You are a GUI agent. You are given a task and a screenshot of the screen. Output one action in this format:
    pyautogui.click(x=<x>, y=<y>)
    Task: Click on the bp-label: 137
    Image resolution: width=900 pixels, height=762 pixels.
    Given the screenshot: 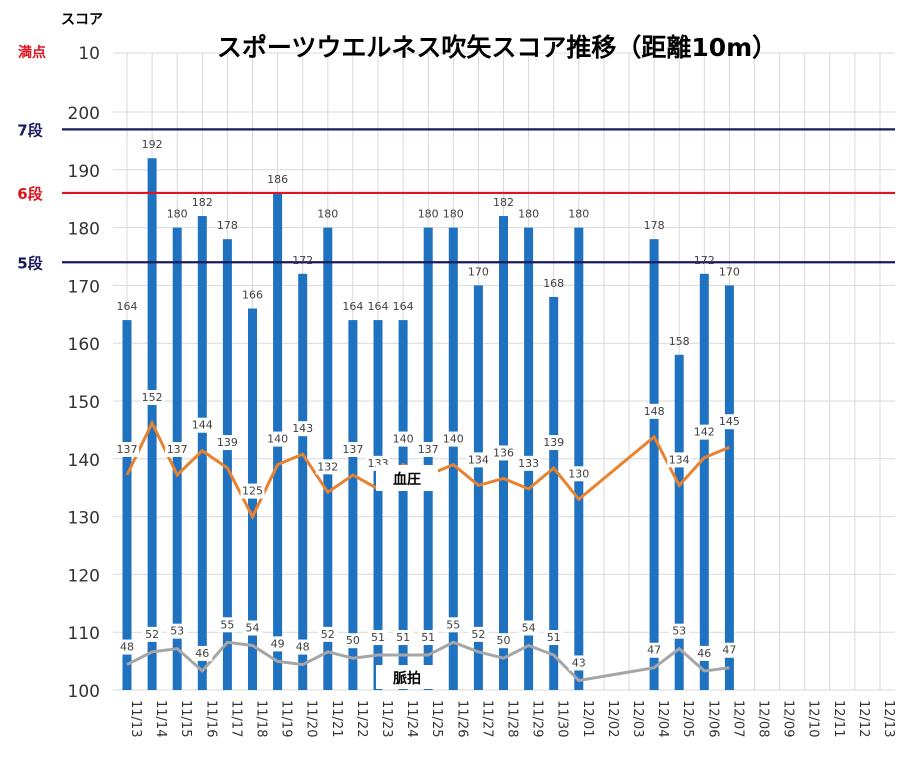 What is the action you would take?
    pyautogui.click(x=127, y=449)
    